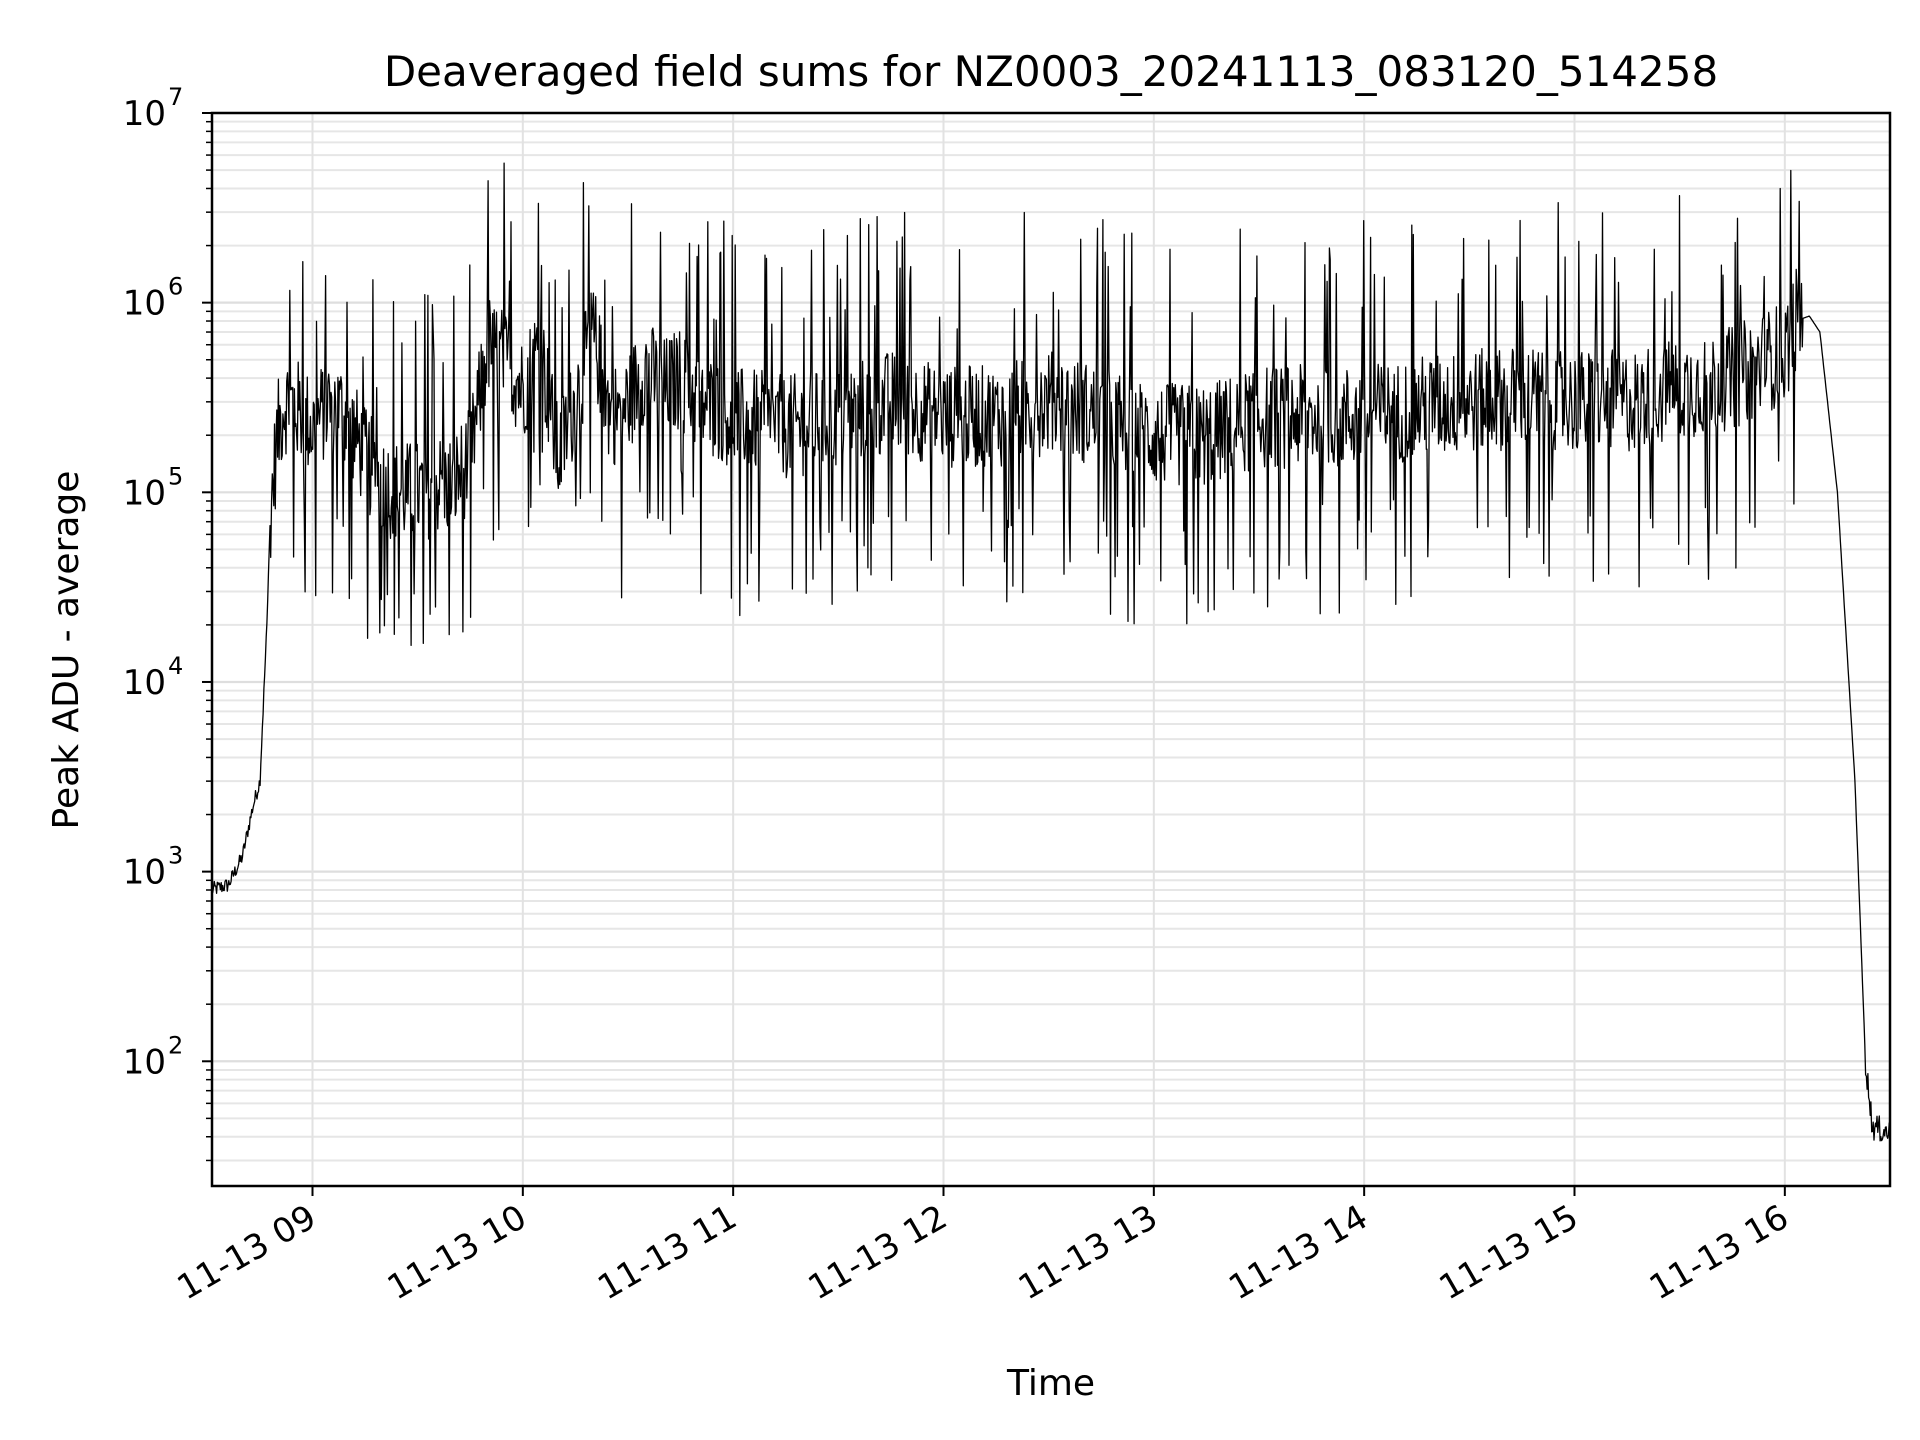 This screenshot has height=1440, width=1920. What do you see at coordinates (175, 476) in the screenshot?
I see `y-tick-exponent: 5` at bounding box center [175, 476].